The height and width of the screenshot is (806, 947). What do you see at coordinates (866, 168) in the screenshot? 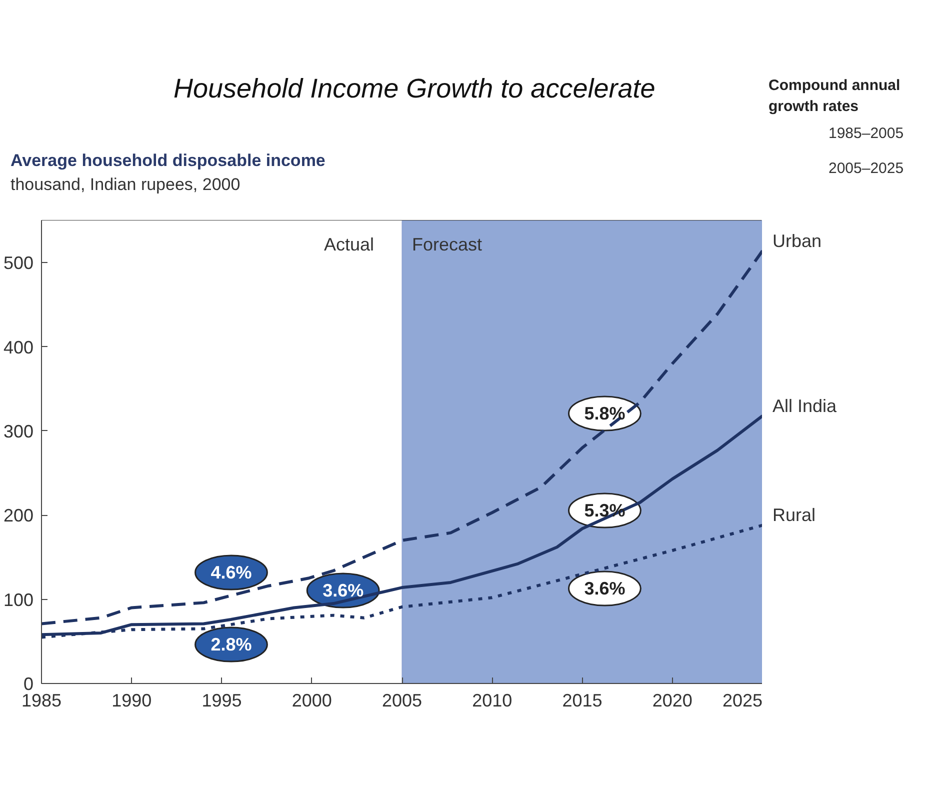
I see `text: 2005–2025` at bounding box center [866, 168].